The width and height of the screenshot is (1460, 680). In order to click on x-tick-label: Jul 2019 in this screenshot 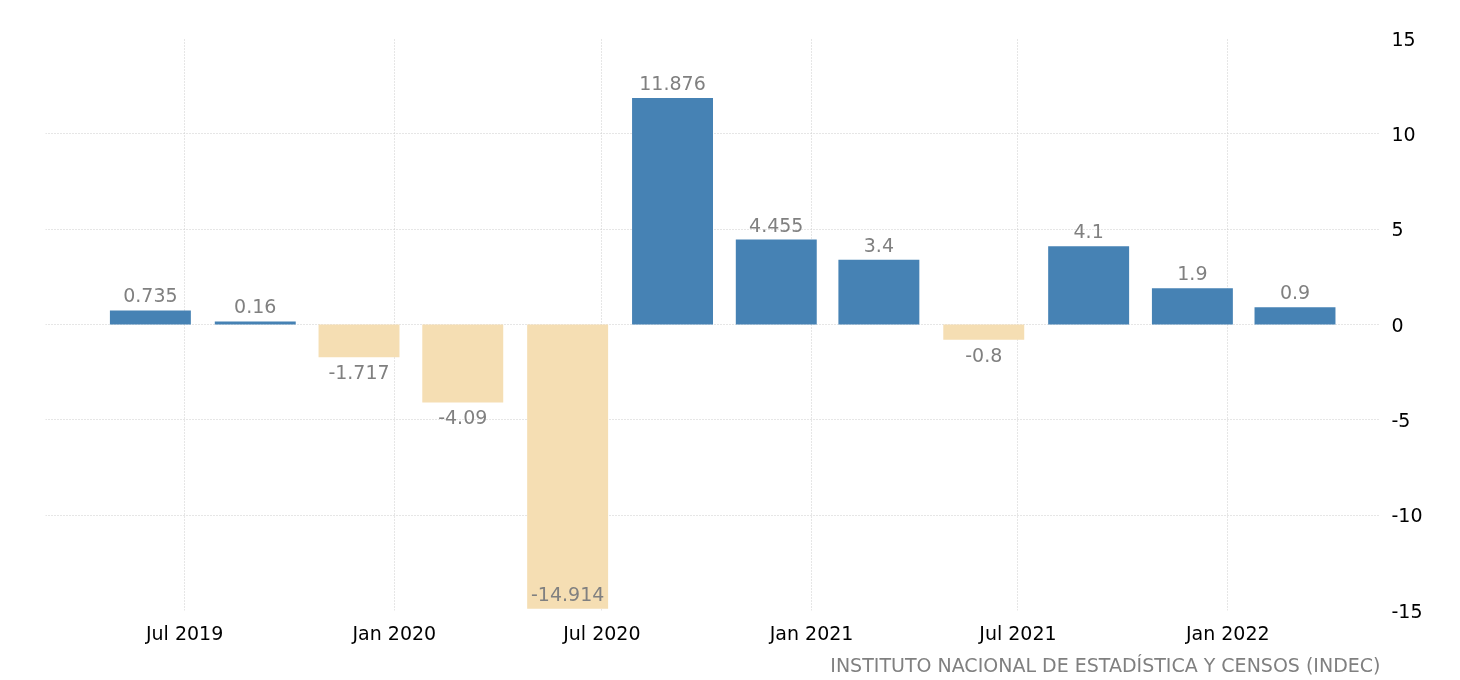, I will do `click(184, 632)`.